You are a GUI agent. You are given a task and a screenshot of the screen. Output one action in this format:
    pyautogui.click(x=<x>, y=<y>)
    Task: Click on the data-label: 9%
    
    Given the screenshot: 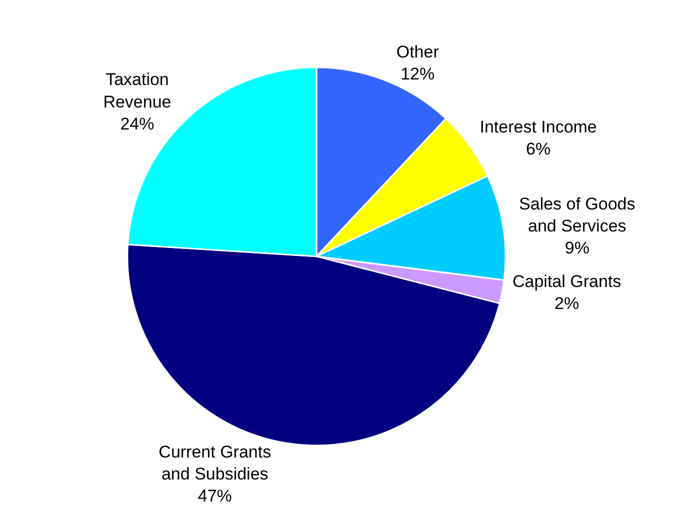 What is the action you would take?
    pyautogui.click(x=577, y=248)
    